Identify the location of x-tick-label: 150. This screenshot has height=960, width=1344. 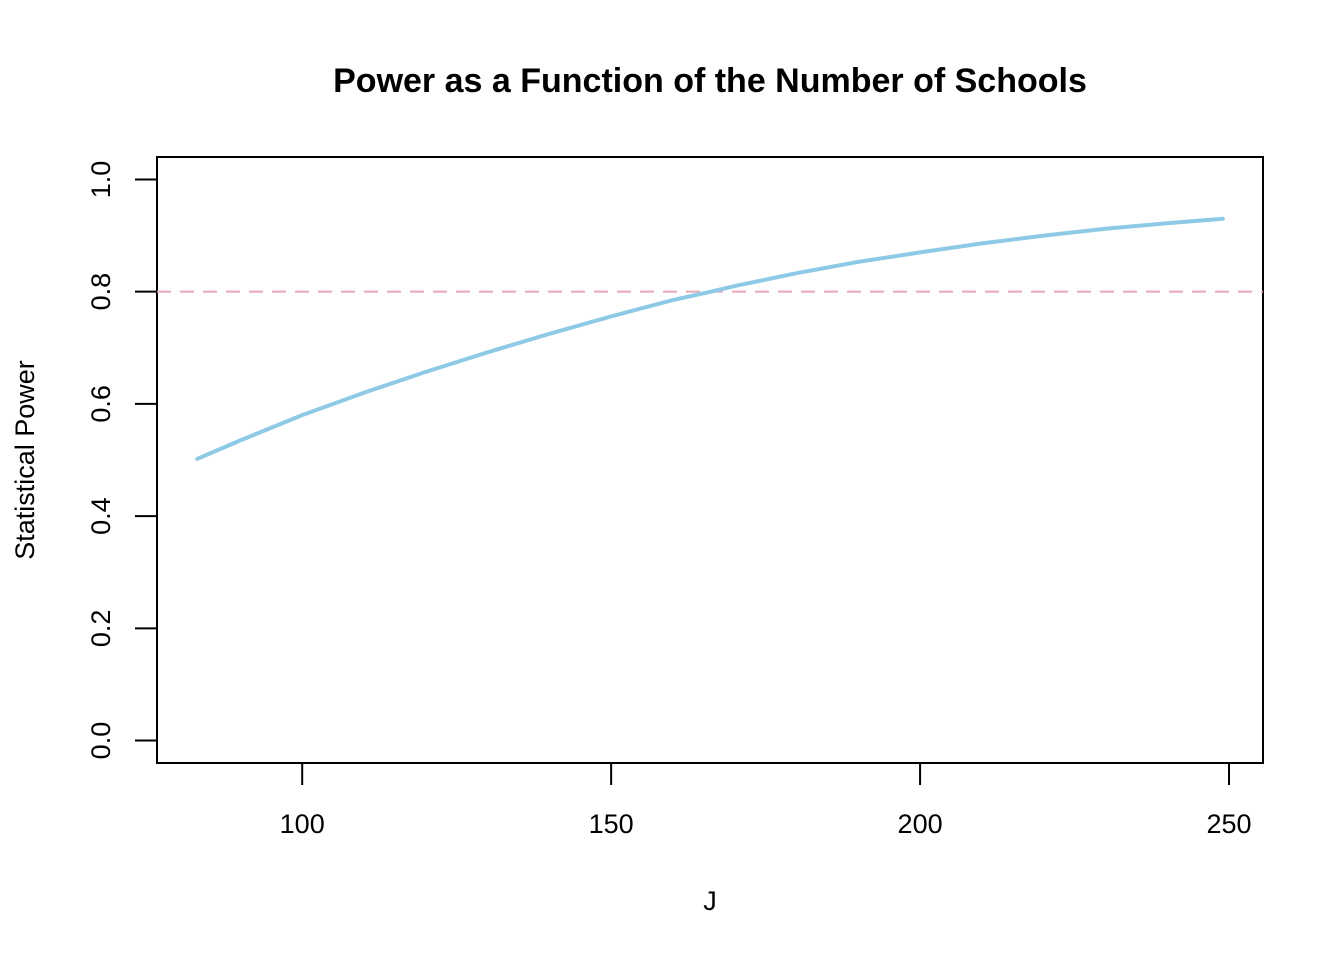
(611, 824).